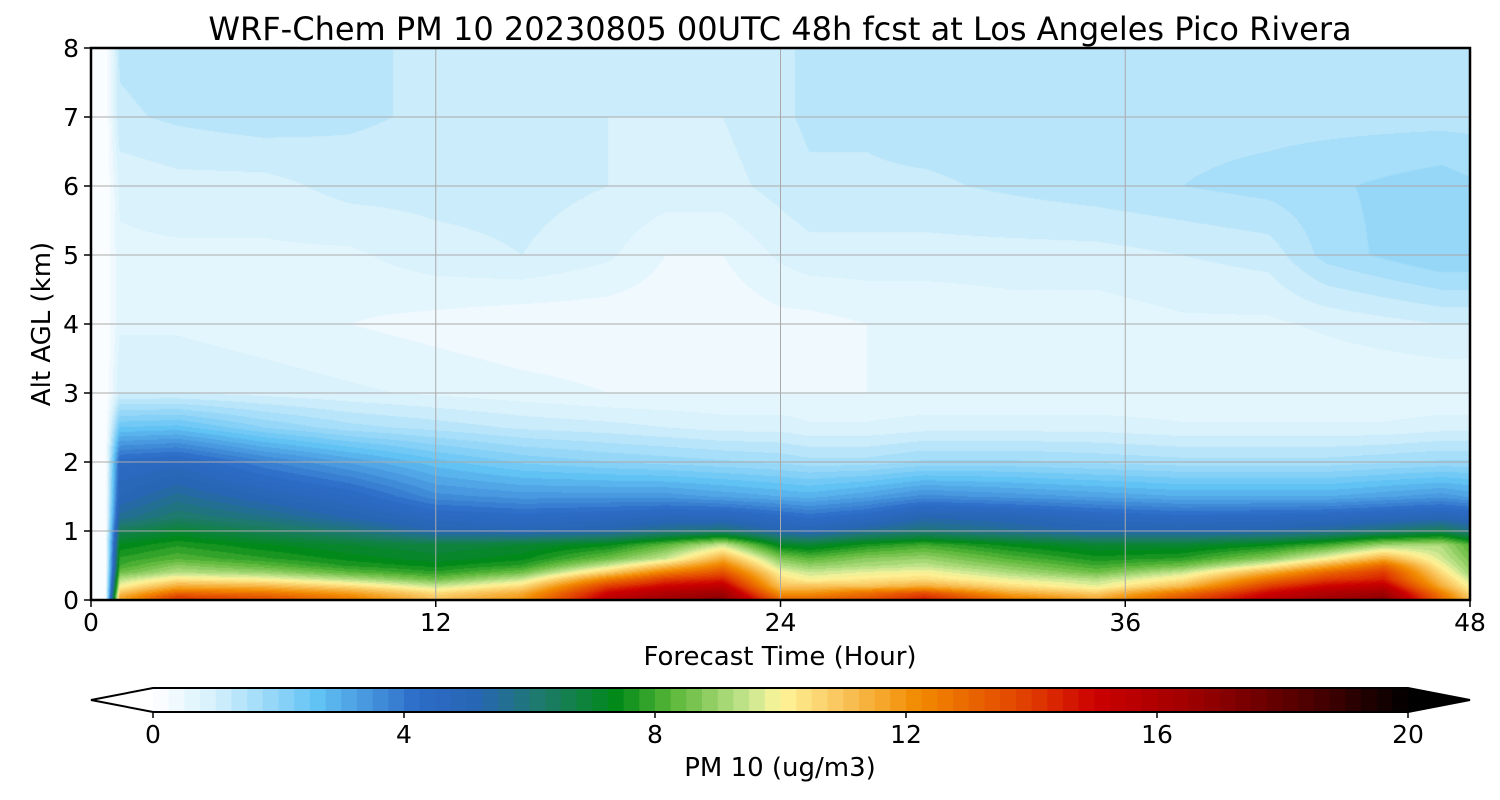 The width and height of the screenshot is (1500, 800). What do you see at coordinates (77, 324) in the screenshot?
I see `y-axis: 0 1 2 3 4 5 6 7 8` at bounding box center [77, 324].